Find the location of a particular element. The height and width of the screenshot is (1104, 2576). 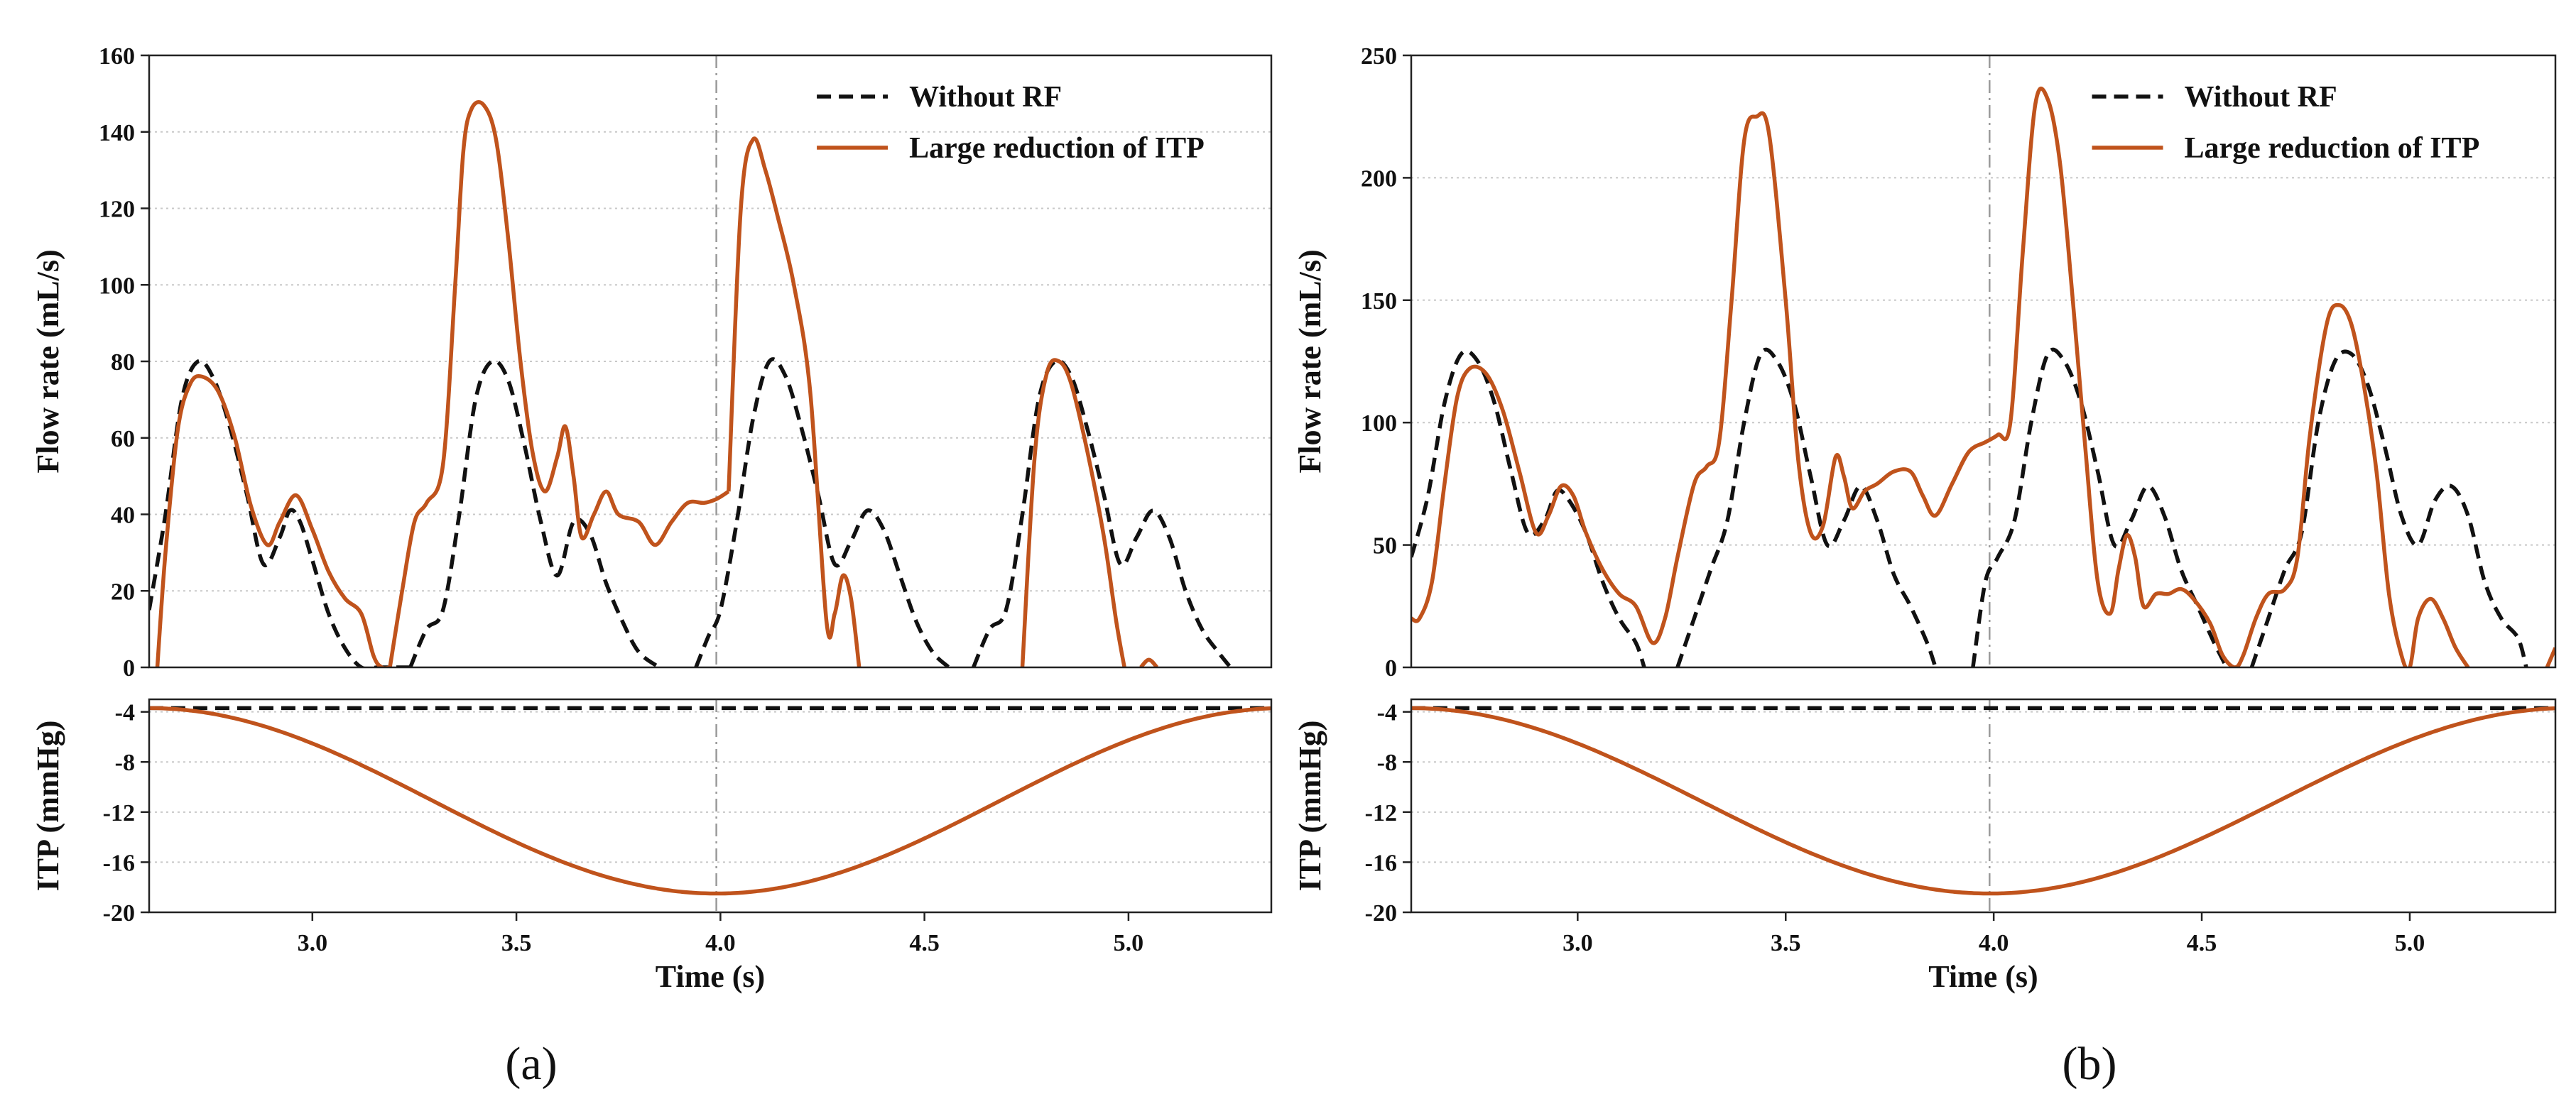

panel-label: (b) is located at coordinates (2090, 1064).